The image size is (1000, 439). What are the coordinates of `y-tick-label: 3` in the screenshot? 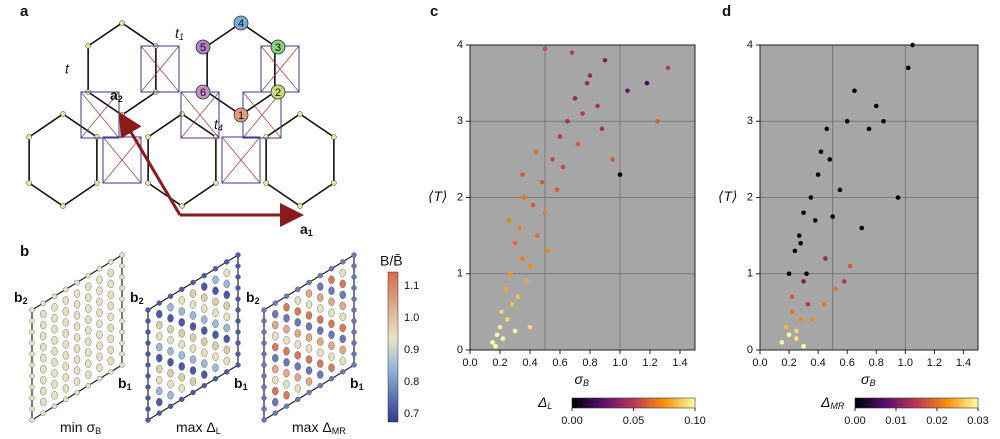 It's located at (750, 121).